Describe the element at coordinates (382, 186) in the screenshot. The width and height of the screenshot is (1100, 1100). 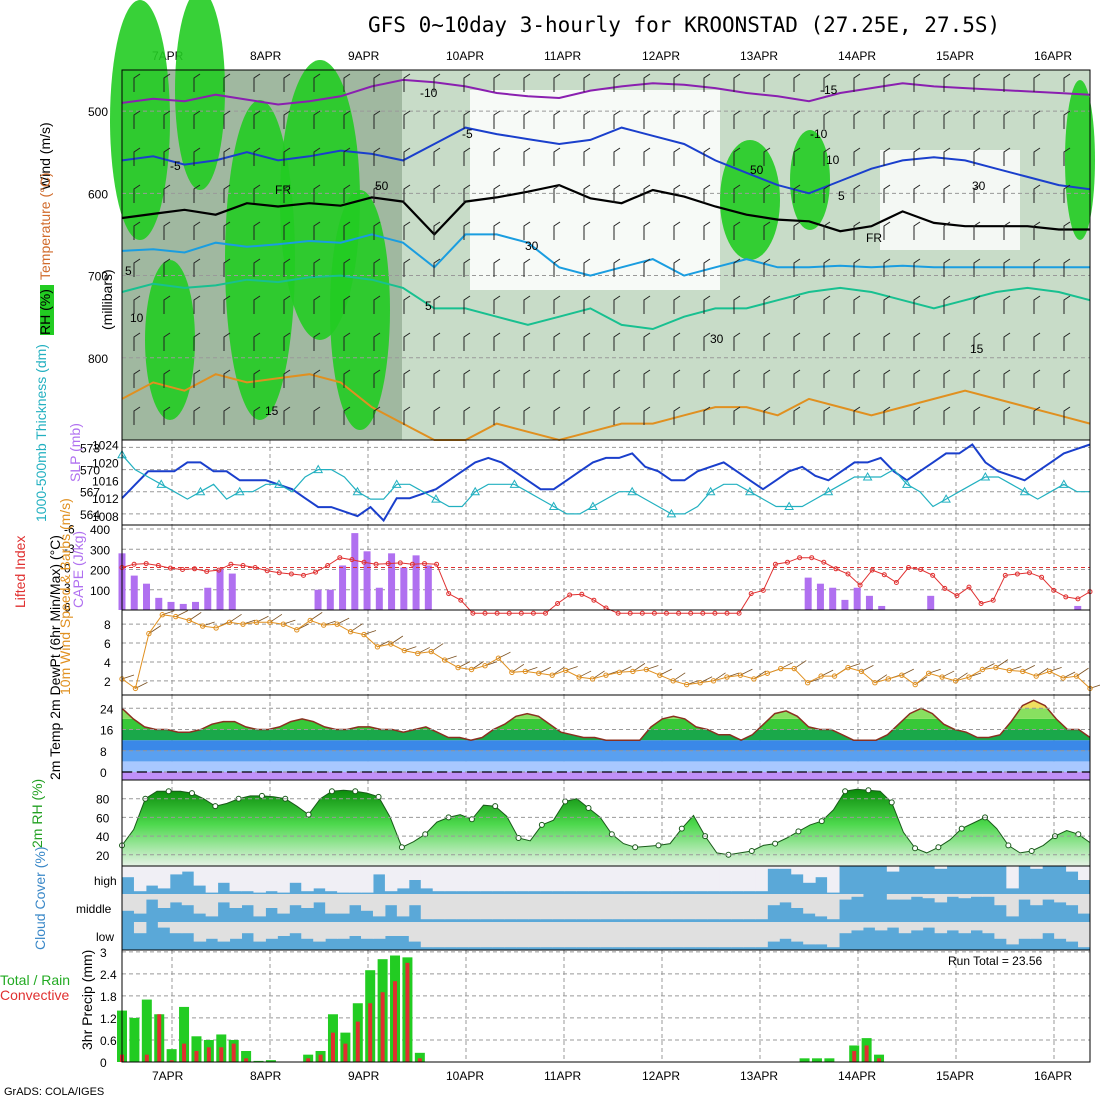
I see `contour-label: 50` at that location.